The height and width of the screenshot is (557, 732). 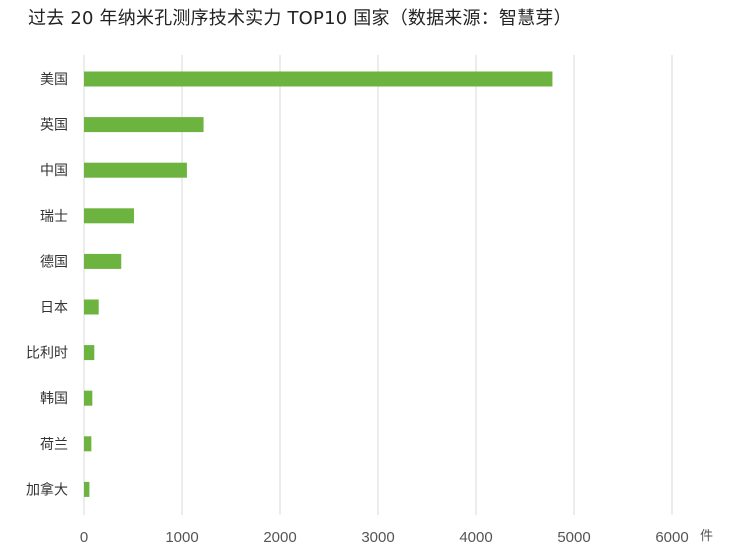 What do you see at coordinates (573, 537) in the screenshot?
I see `x-tick-label: 5000` at bounding box center [573, 537].